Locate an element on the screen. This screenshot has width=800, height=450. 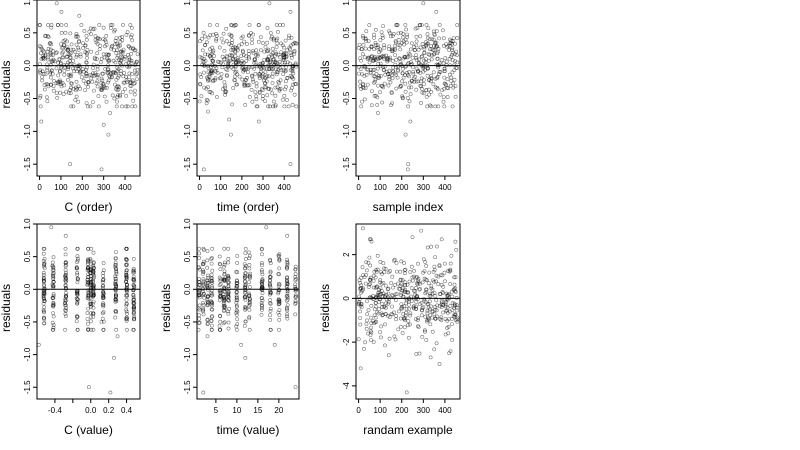
y-axis-label: residuals is located at coordinates (6, 308).